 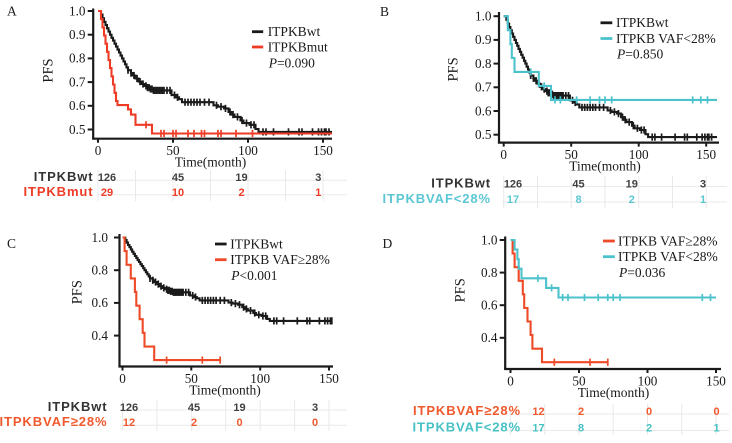 I want to click on svg-text: C, so click(x=11, y=243).